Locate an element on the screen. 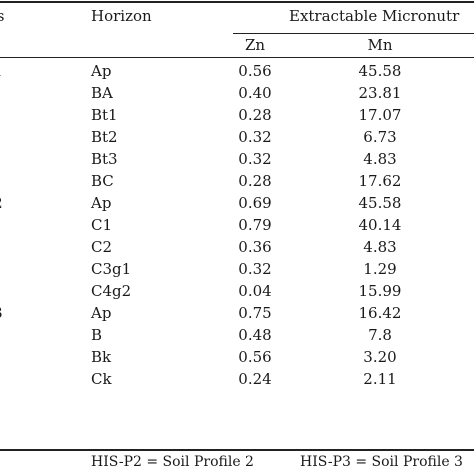  mn-cell: 6.73 is located at coordinates (380, 137).